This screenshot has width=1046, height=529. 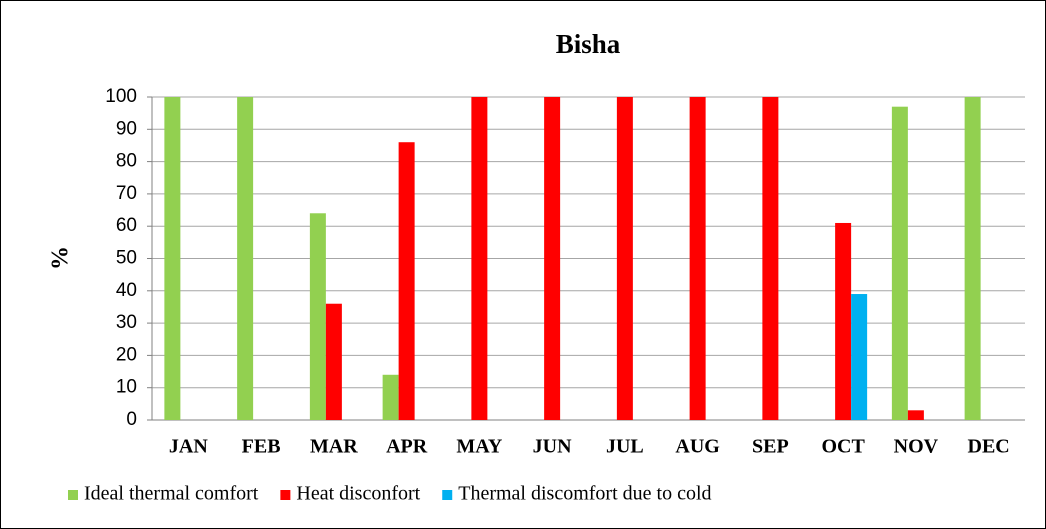 What do you see at coordinates (126, 225) in the screenshot?
I see `y-tick-label: 60` at bounding box center [126, 225].